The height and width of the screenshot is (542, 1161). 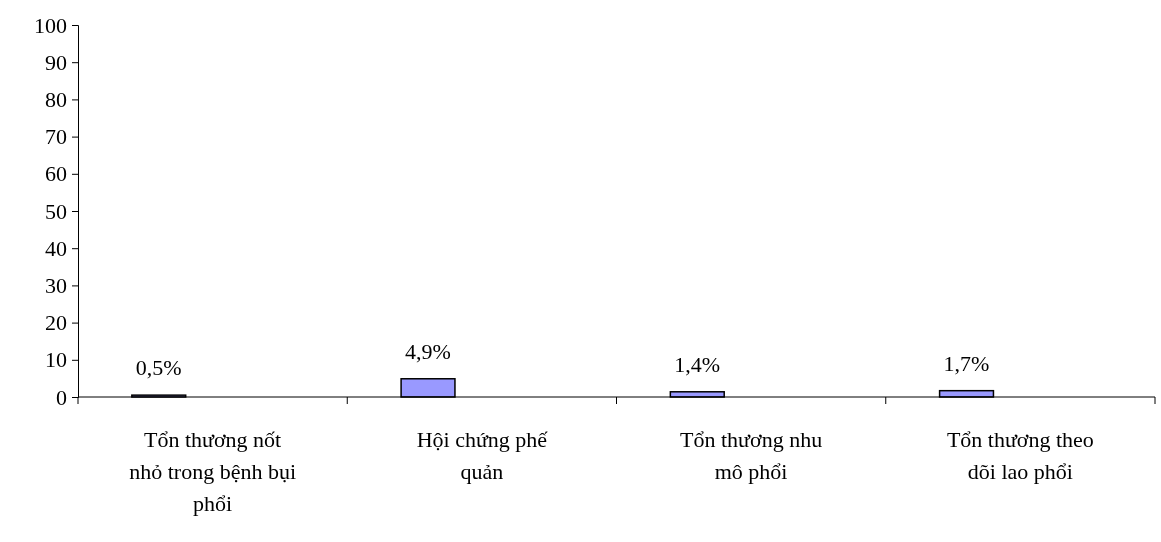 What do you see at coordinates (966, 363) in the screenshot?
I see `data-label: 1,7%` at bounding box center [966, 363].